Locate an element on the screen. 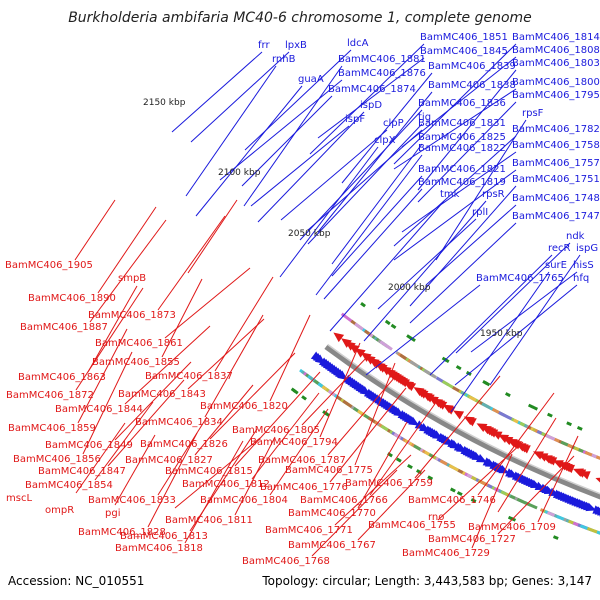 Image resolution: width=600 pixels, height=600 pixels. reverse-gene-label: BamMC406_1755 is located at coordinates (412, 525).